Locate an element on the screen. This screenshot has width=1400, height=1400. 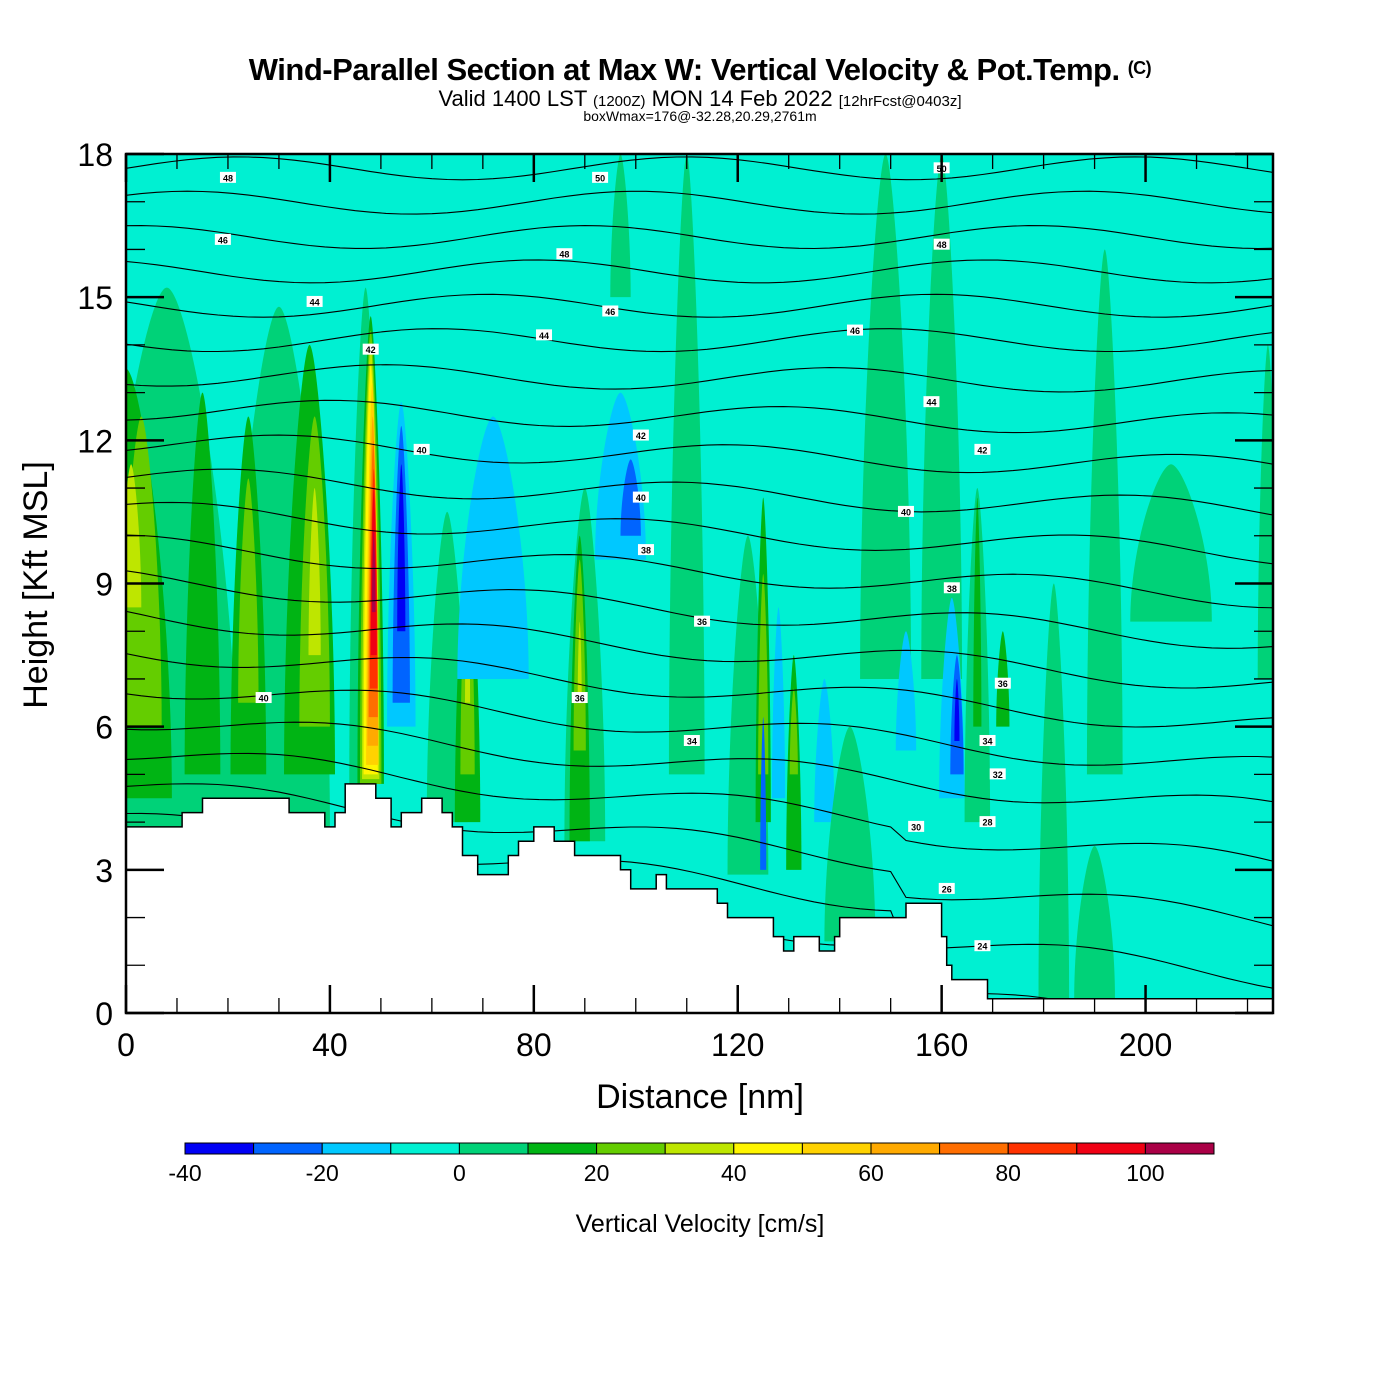
theta-label-text: 24 is located at coordinates (982, 947).